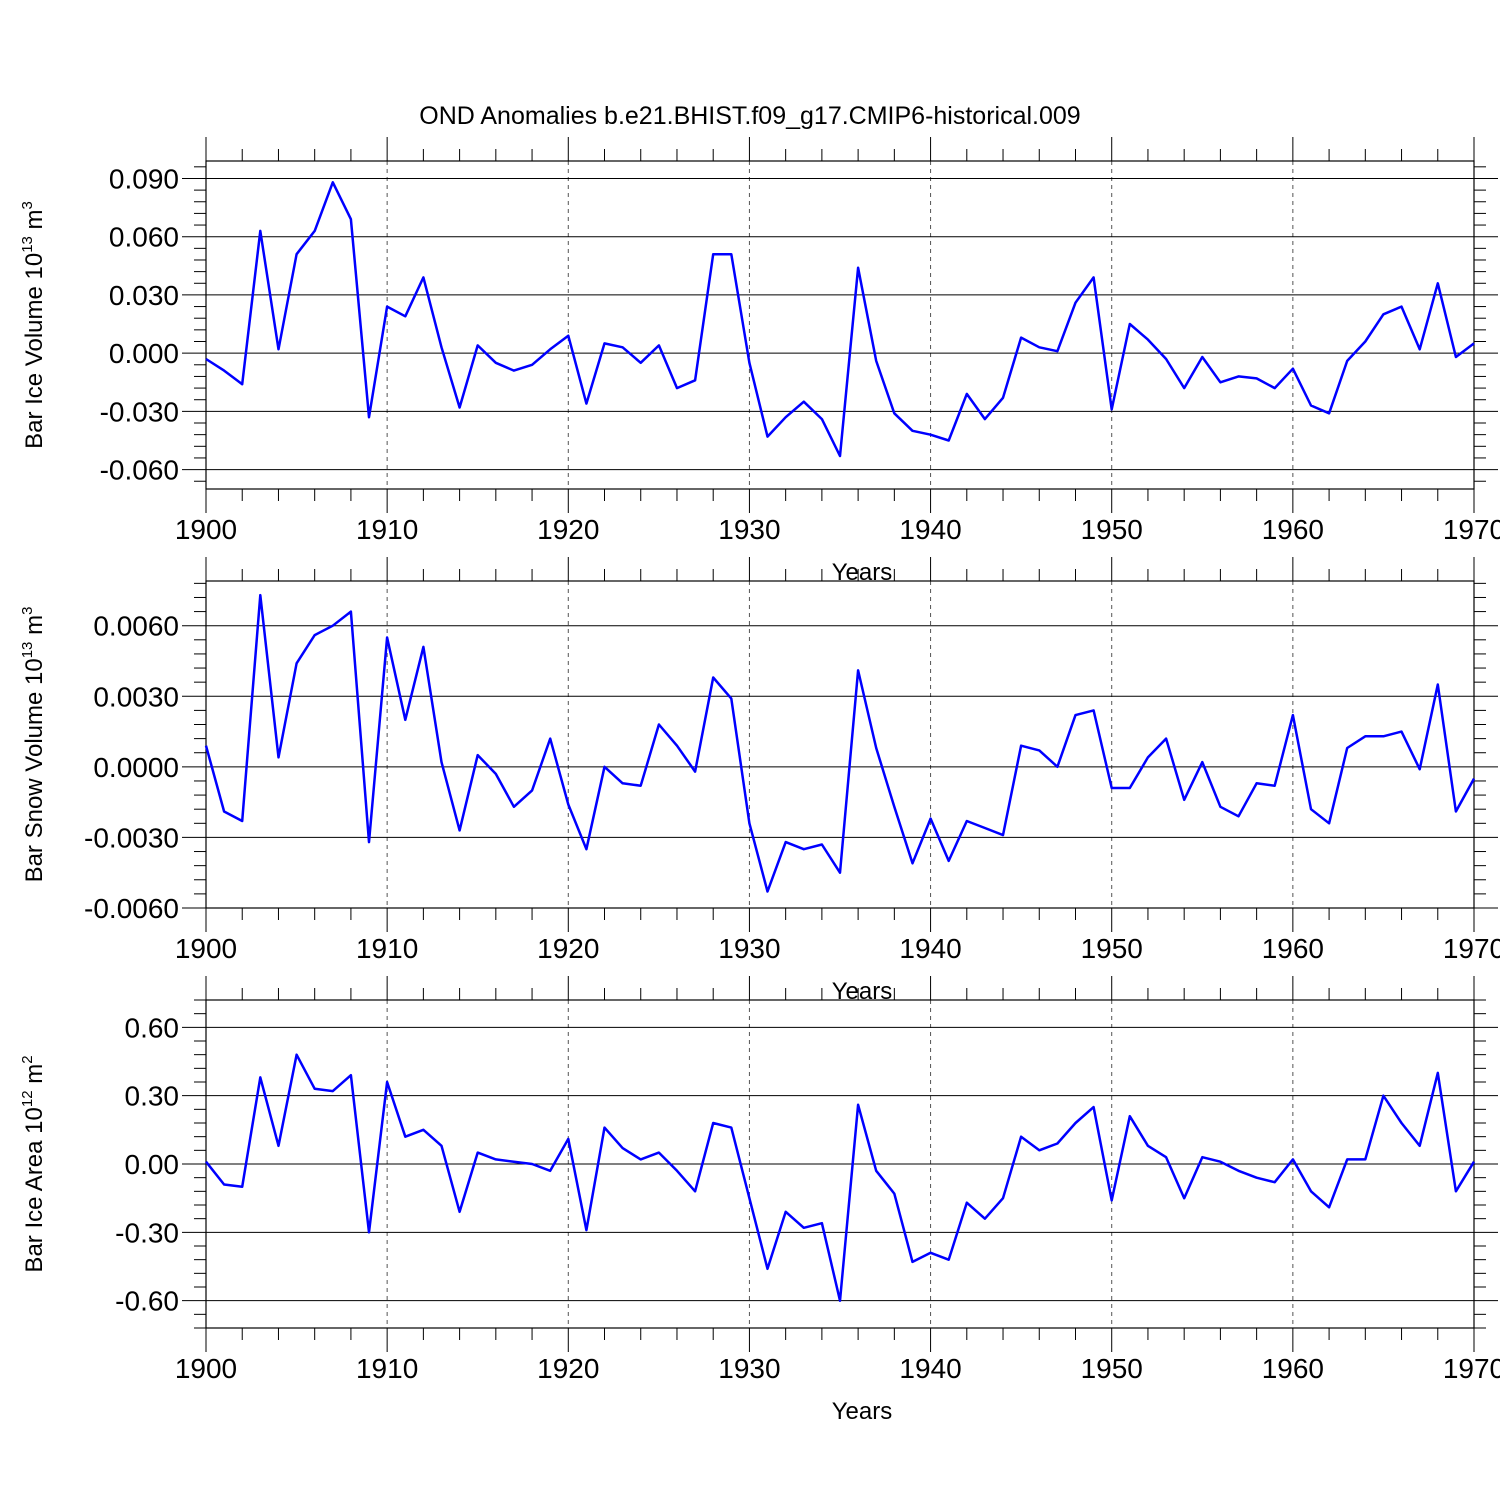  Describe the element at coordinates (33, 325) in the screenshot. I see `y-axis-label: Bar Ice Volume 1013 m3` at that location.